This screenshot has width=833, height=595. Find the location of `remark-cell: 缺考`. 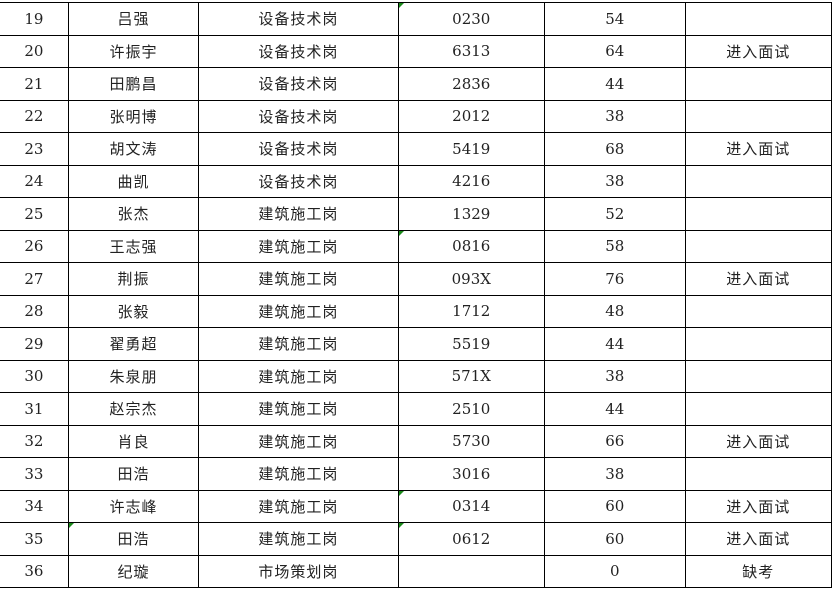

remark-cell: 缺考 is located at coordinates (758, 571).